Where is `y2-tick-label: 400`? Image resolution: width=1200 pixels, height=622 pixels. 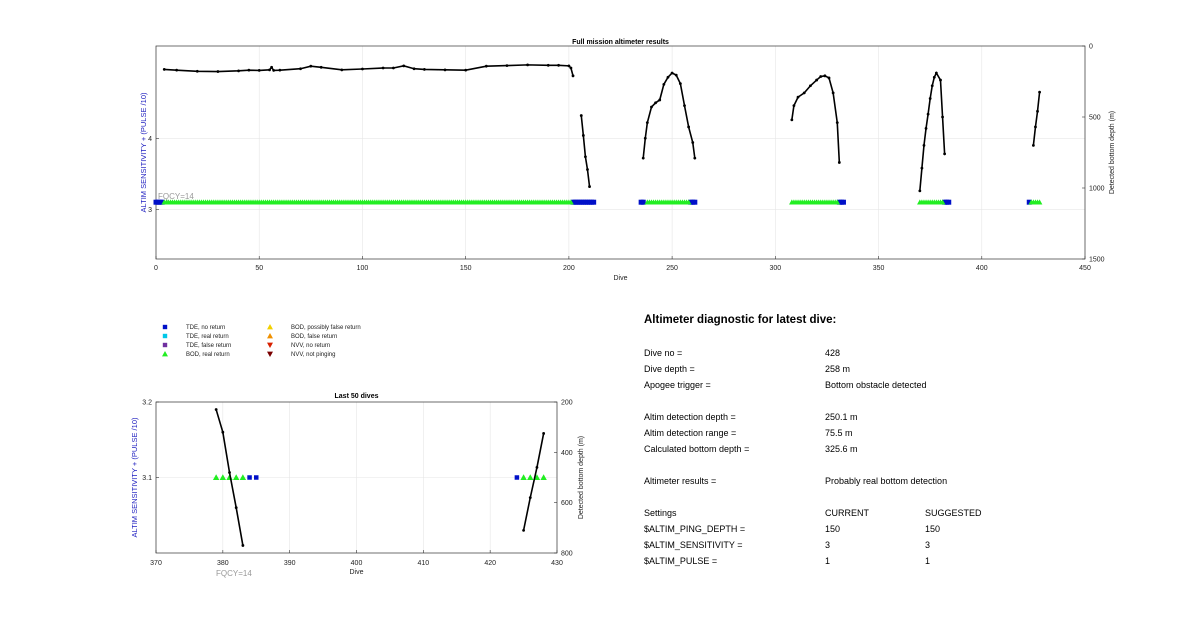 y2-tick-label: 400 is located at coordinates (567, 453).